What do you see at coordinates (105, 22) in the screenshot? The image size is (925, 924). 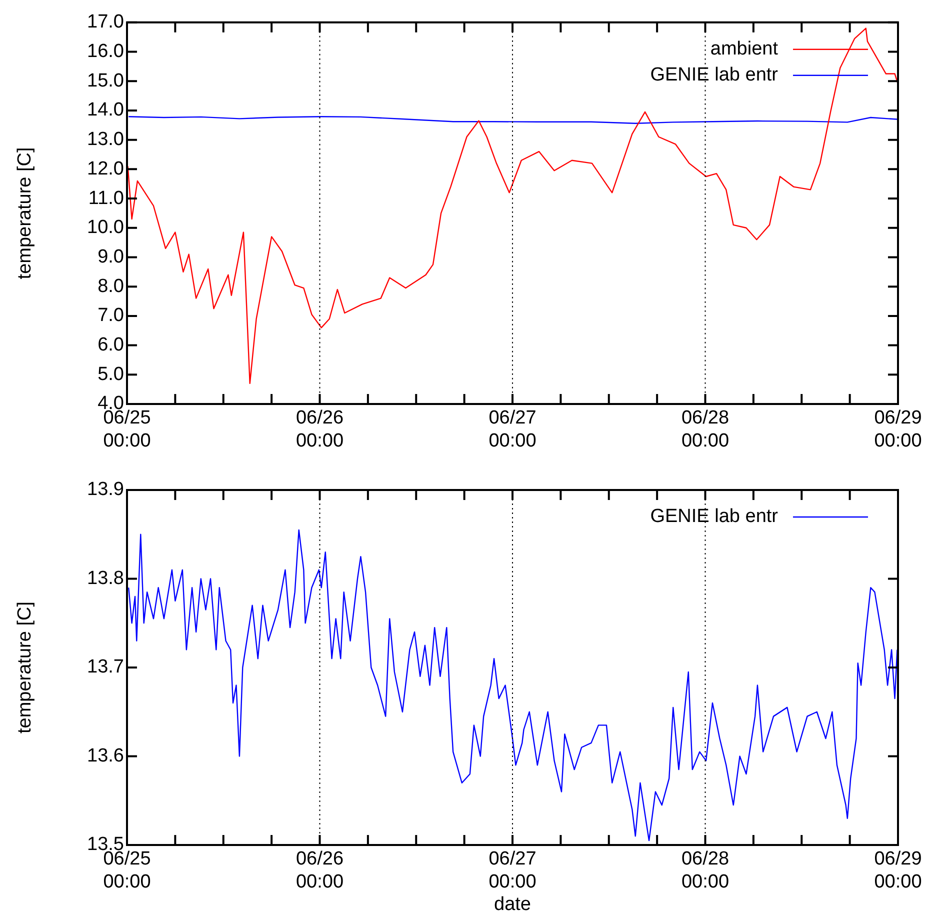 I see `y-tick-label: 17.0` at bounding box center [105, 22].